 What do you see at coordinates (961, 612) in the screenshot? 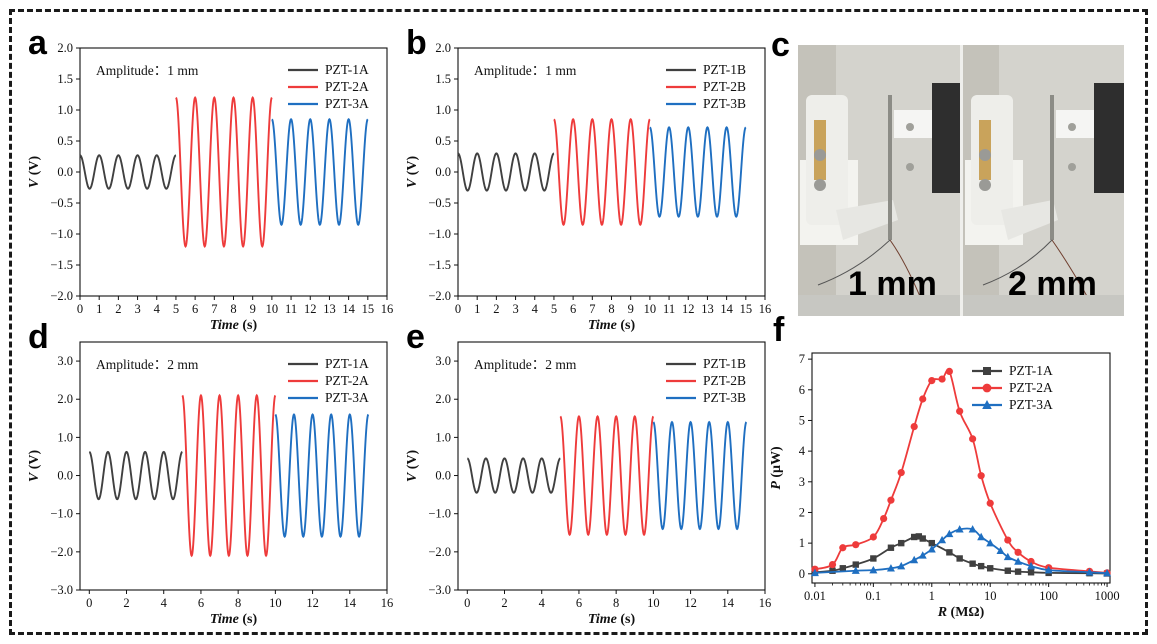
I see `x-axis-title: R (MΩ)` at bounding box center [961, 612].